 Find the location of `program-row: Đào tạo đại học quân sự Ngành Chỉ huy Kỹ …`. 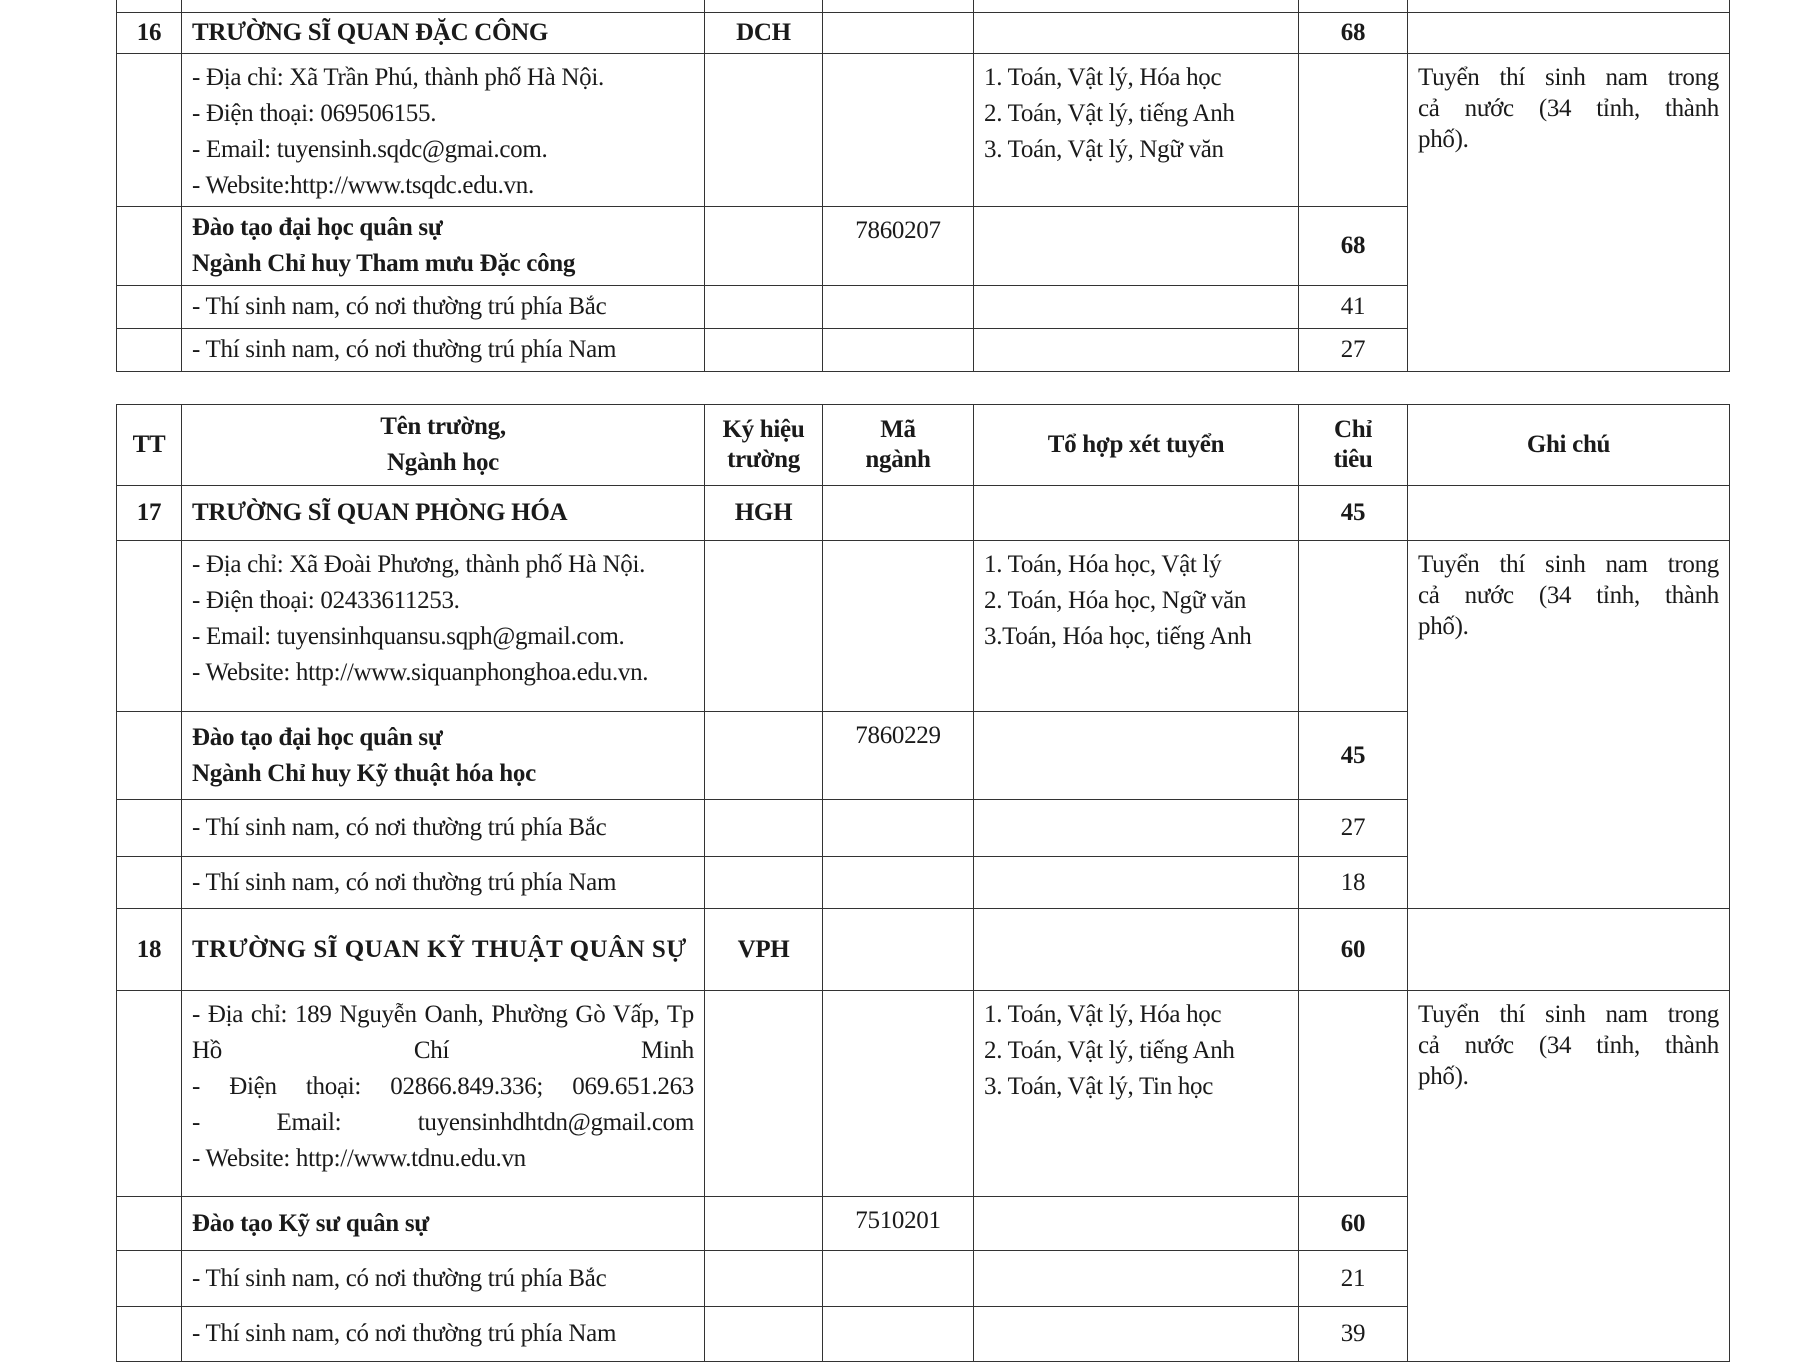

program-row: Đào tạo đại học quân sự Ngành Chỉ huy Kỹ … is located at coordinates (923, 755).